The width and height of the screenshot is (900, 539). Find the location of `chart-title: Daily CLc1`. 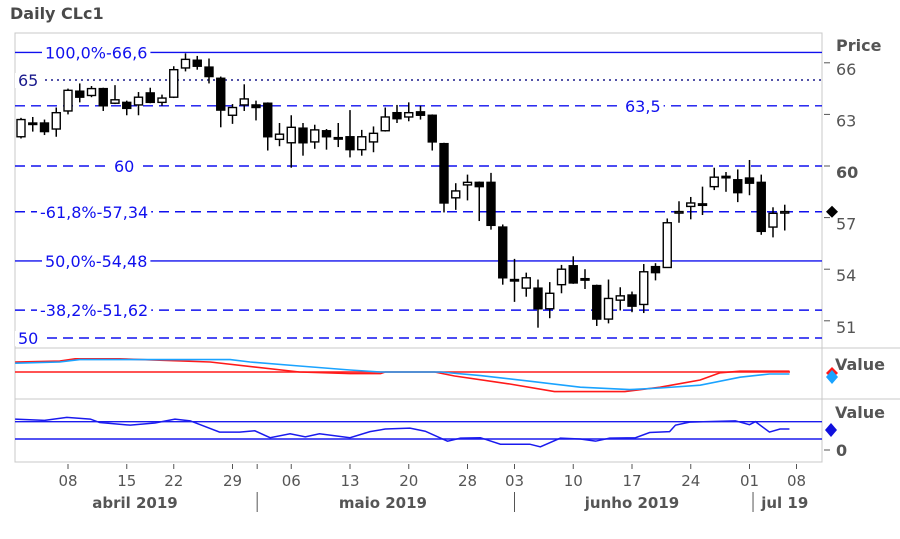

chart-title: Daily CLc1 is located at coordinates (57, 13).